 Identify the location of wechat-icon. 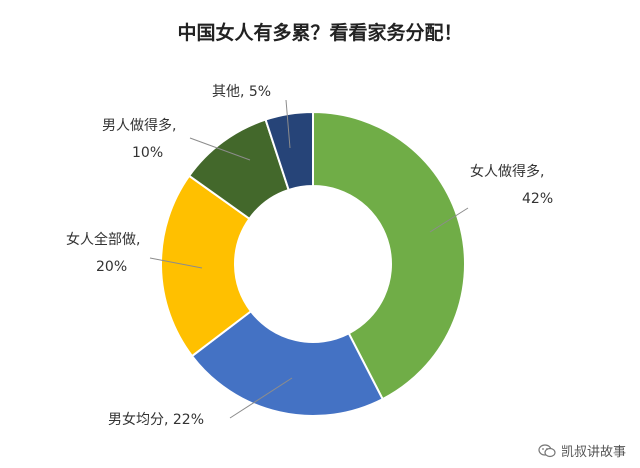
(547, 450).